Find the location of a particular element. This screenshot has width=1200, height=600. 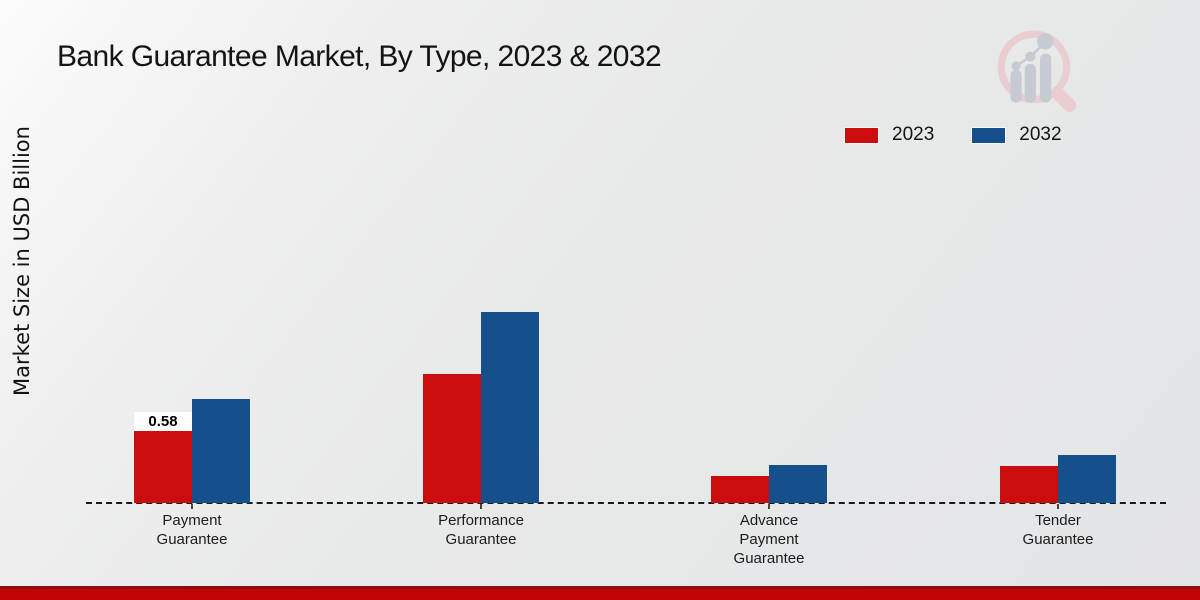

category-label-tender-guarantee: Tender Guarantee is located at coordinates (1058, 530).